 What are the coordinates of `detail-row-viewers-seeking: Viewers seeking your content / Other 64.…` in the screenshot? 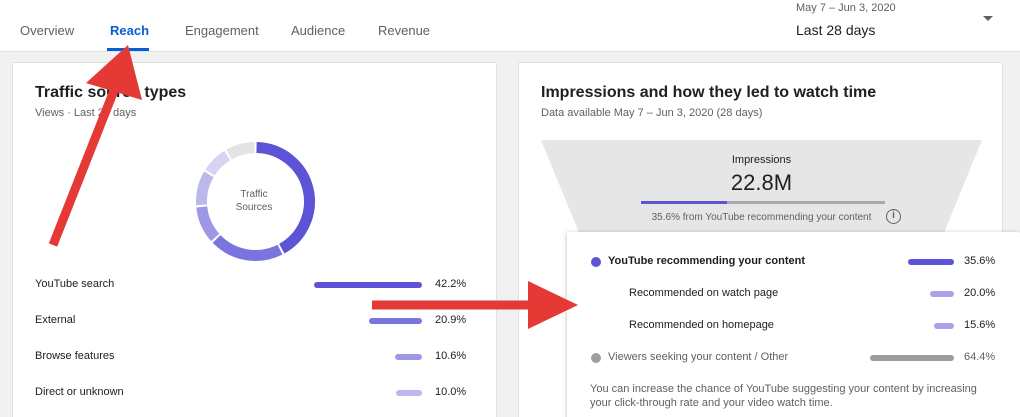 It's located at (793, 358).